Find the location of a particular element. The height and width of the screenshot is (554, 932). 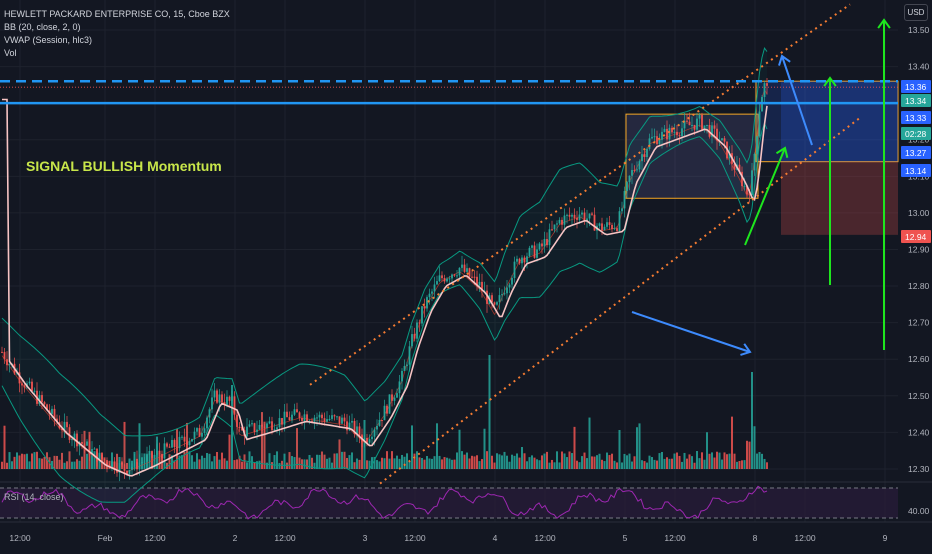

indicator-vwap: VWAP (Session, hlc3) is located at coordinates (48, 40).